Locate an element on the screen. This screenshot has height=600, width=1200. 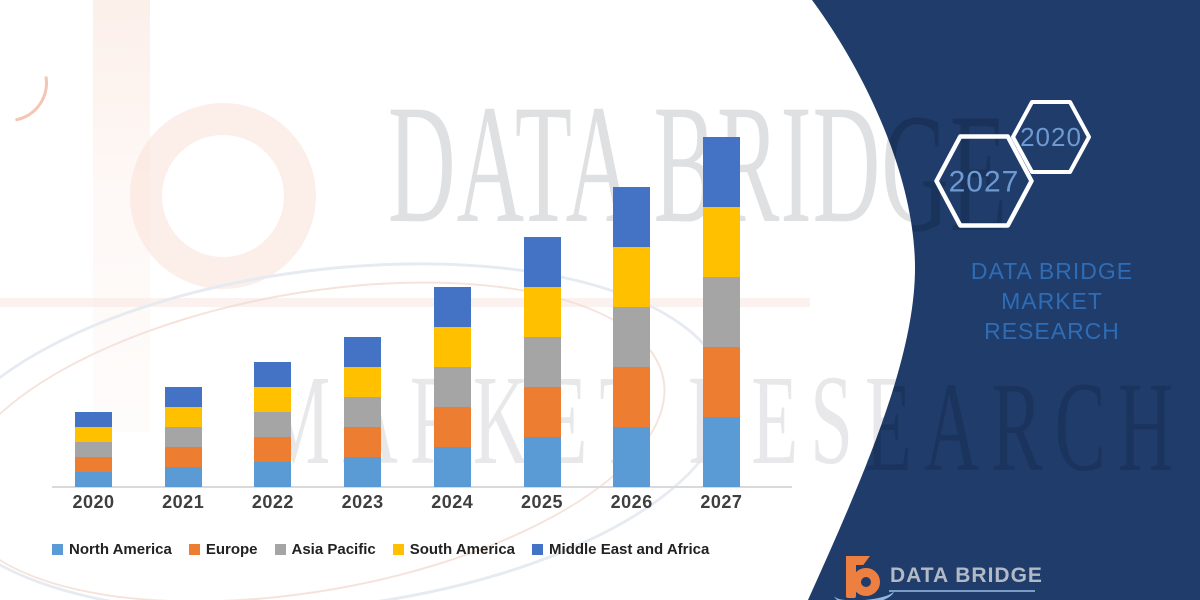
bar-2021 is located at coordinates (183, 437).